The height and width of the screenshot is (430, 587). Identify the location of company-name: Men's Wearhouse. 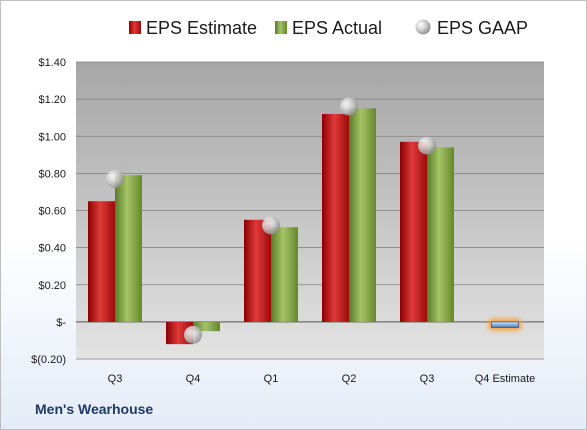
(94, 409).